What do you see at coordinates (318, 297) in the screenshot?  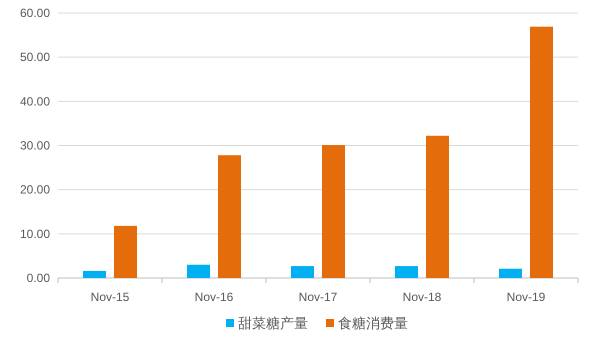 I see `x-tick-label: Nov-17` at bounding box center [318, 297].